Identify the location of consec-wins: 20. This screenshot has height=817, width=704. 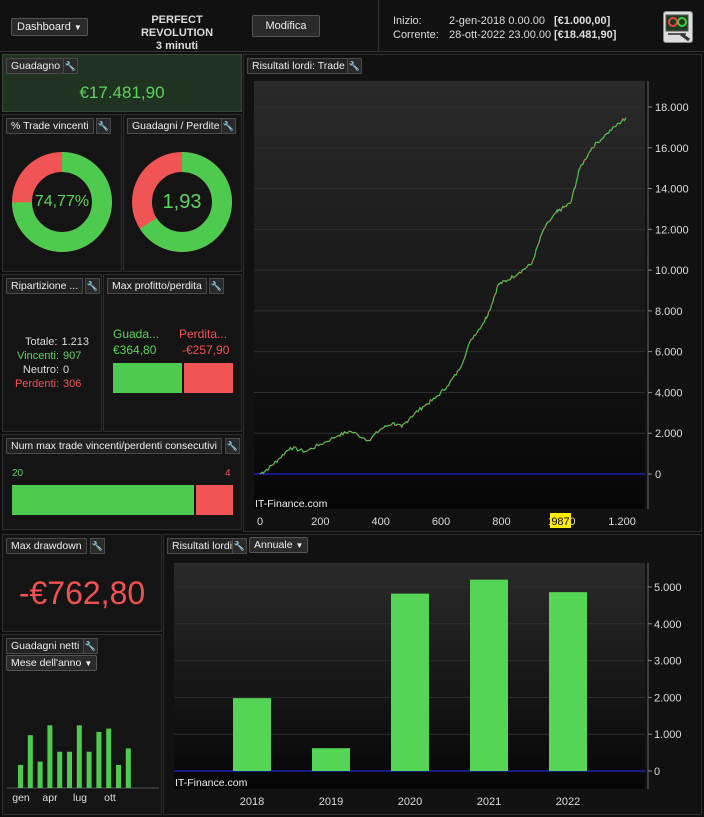
(18, 473).